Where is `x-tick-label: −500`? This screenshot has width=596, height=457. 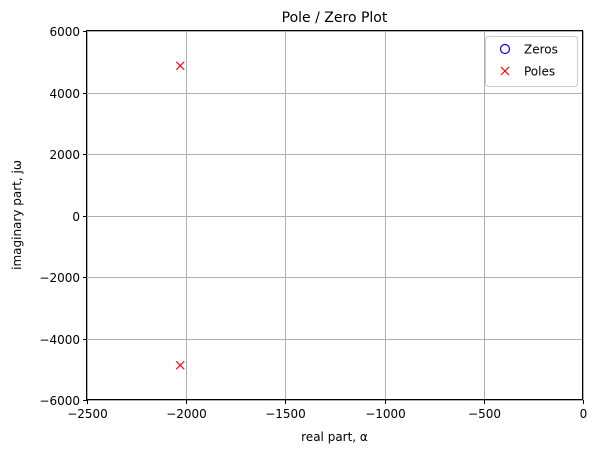
x-tick-label: −500 is located at coordinates (484, 414).